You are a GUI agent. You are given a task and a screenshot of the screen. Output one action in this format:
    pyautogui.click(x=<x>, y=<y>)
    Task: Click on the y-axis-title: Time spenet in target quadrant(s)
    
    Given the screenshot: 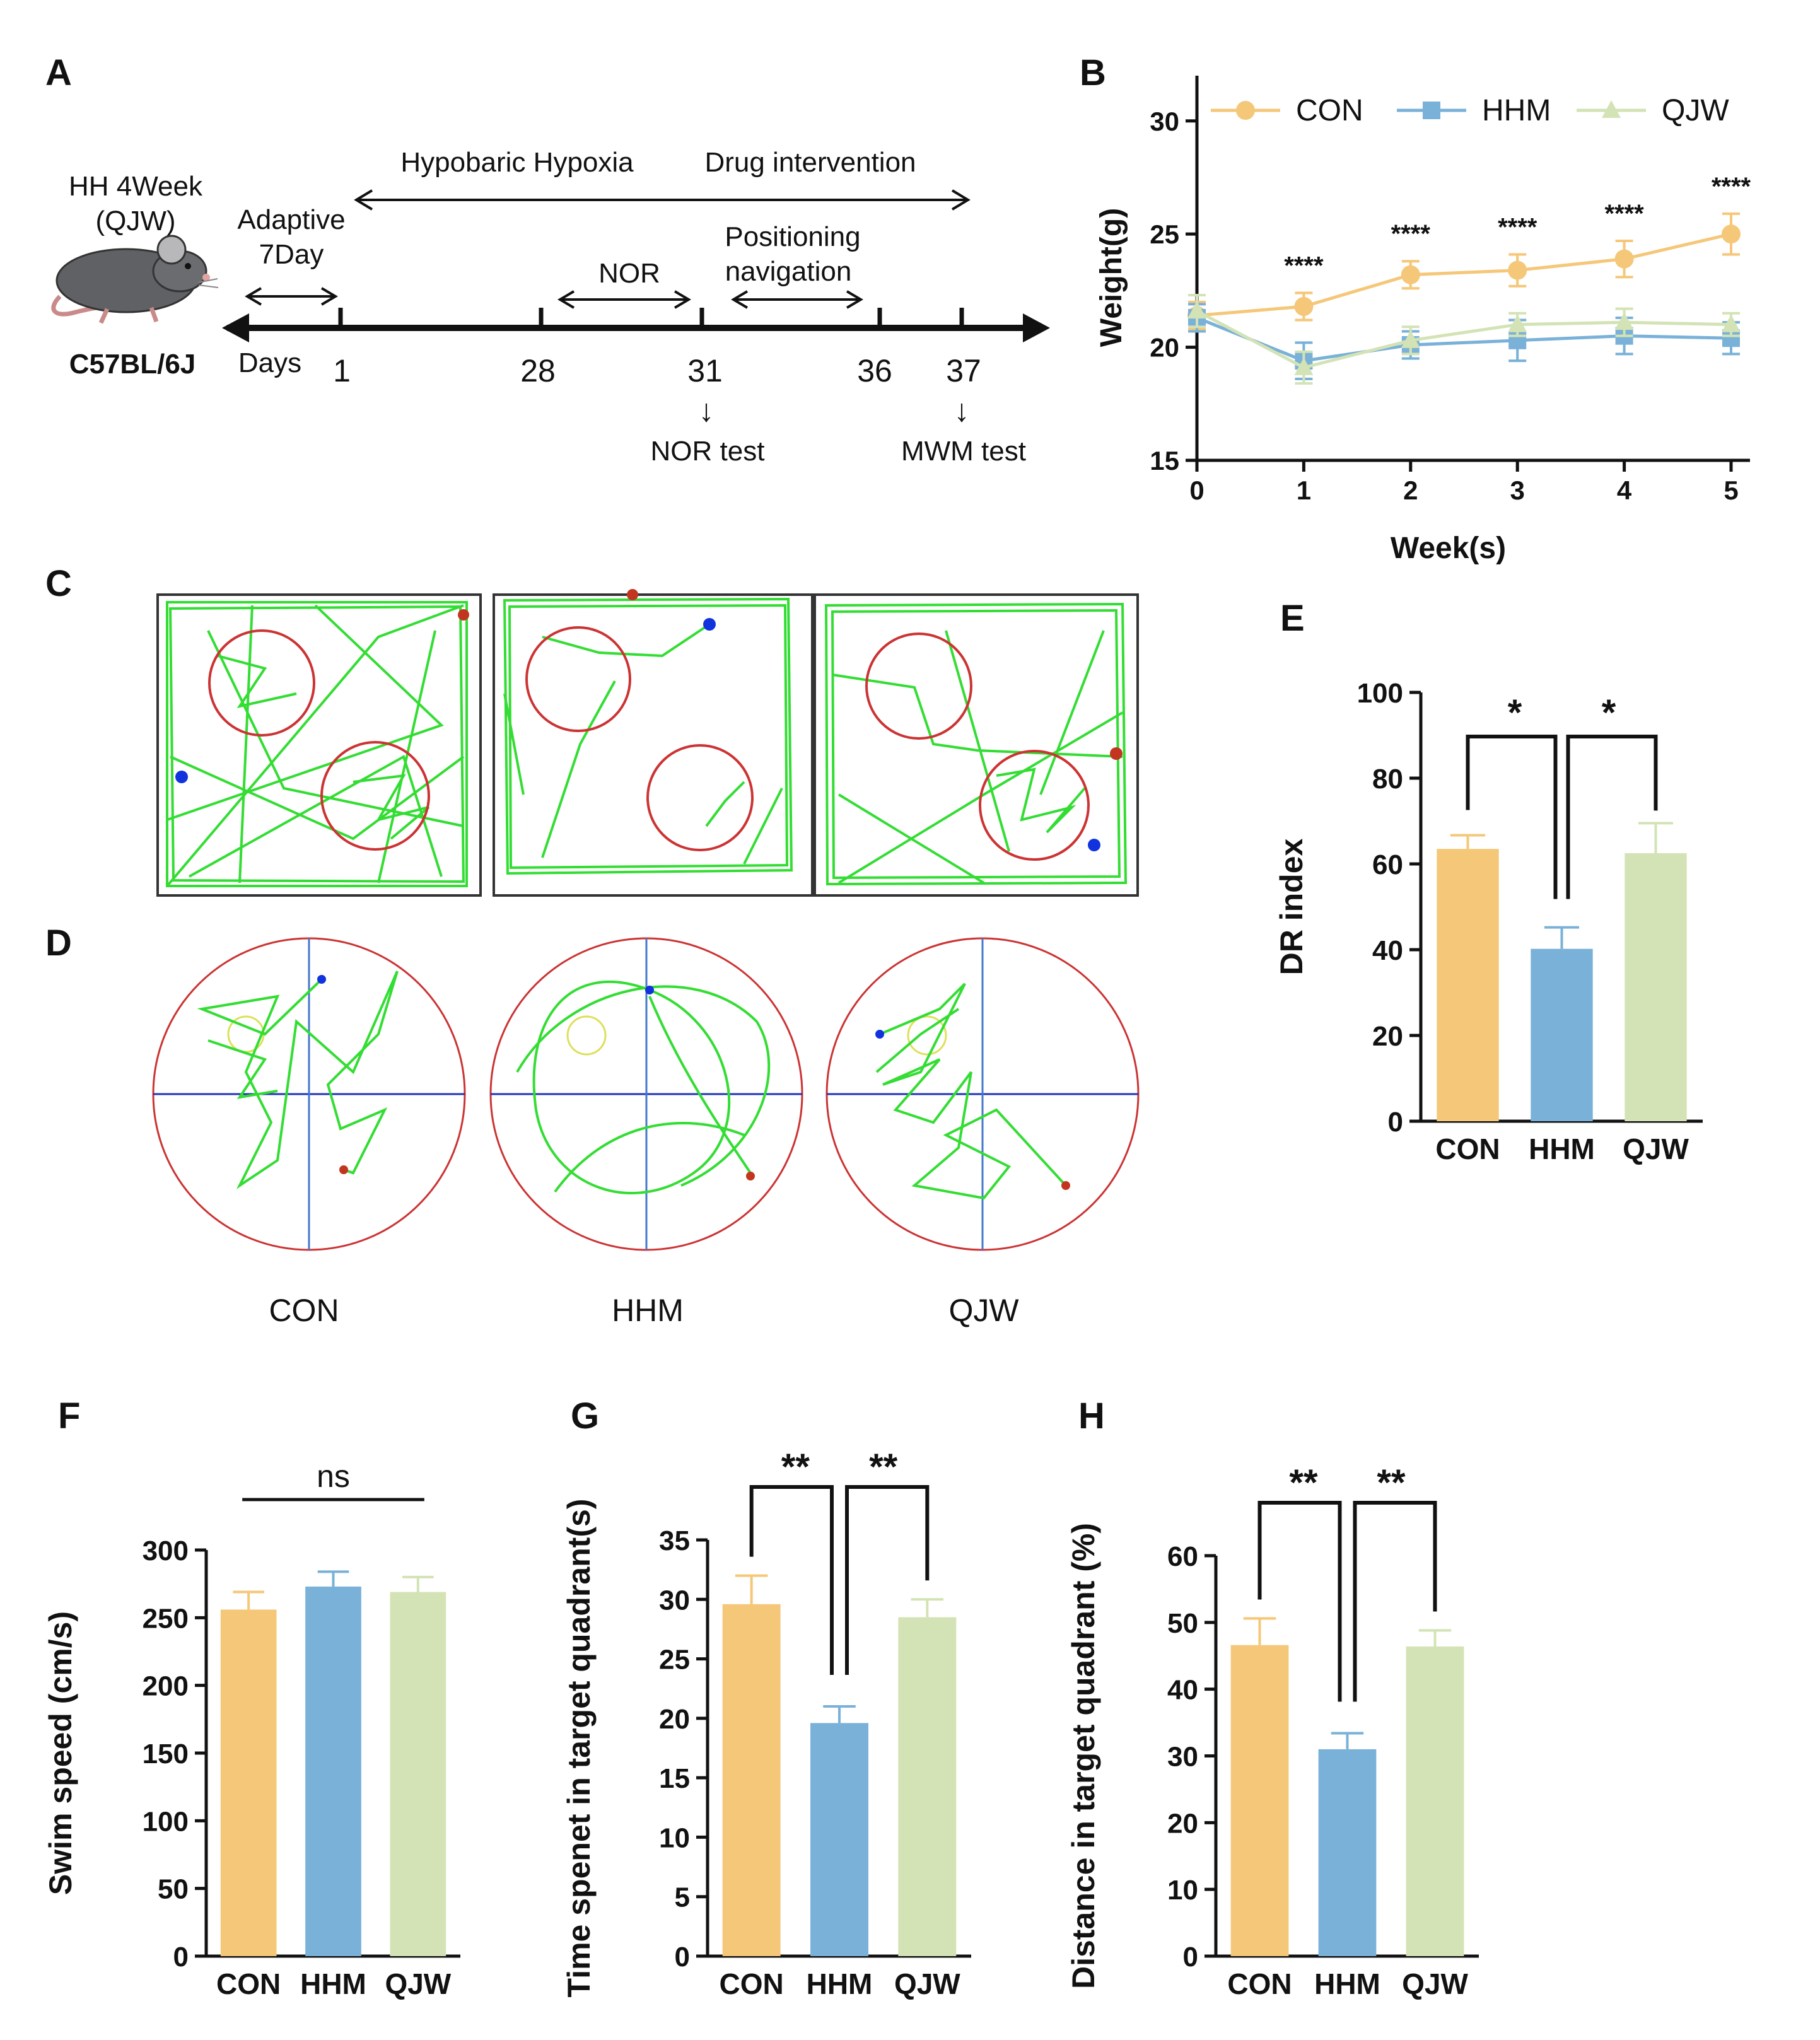 What is the action you would take?
    pyautogui.click(x=579, y=1748)
    